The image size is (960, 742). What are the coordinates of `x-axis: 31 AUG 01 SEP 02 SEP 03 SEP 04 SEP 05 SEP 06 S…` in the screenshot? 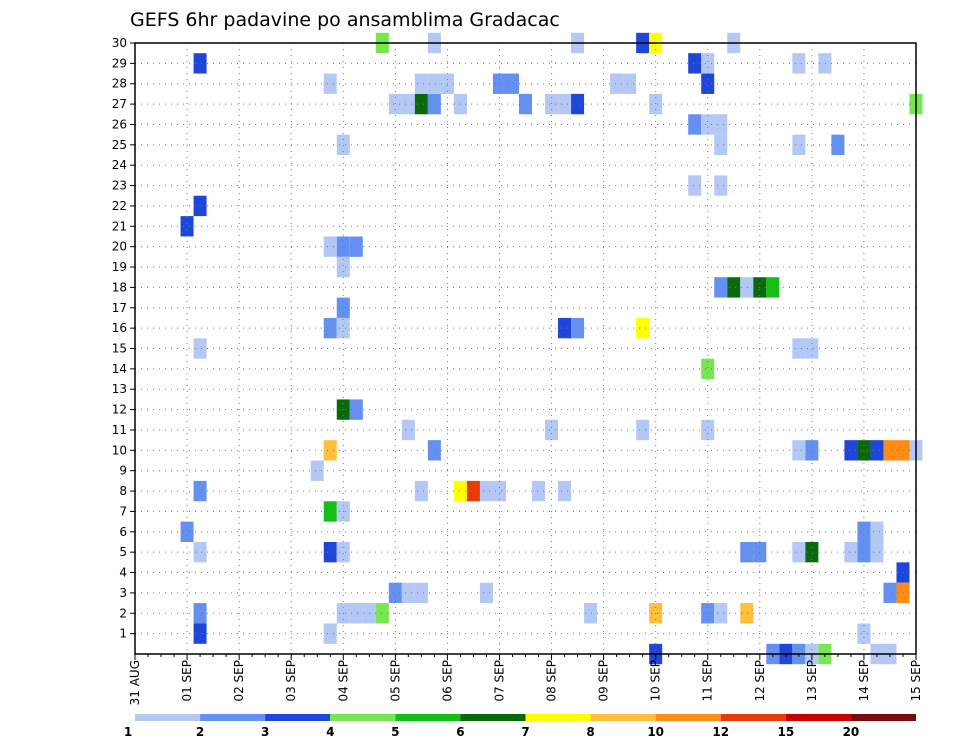 It's located at (525, 679).